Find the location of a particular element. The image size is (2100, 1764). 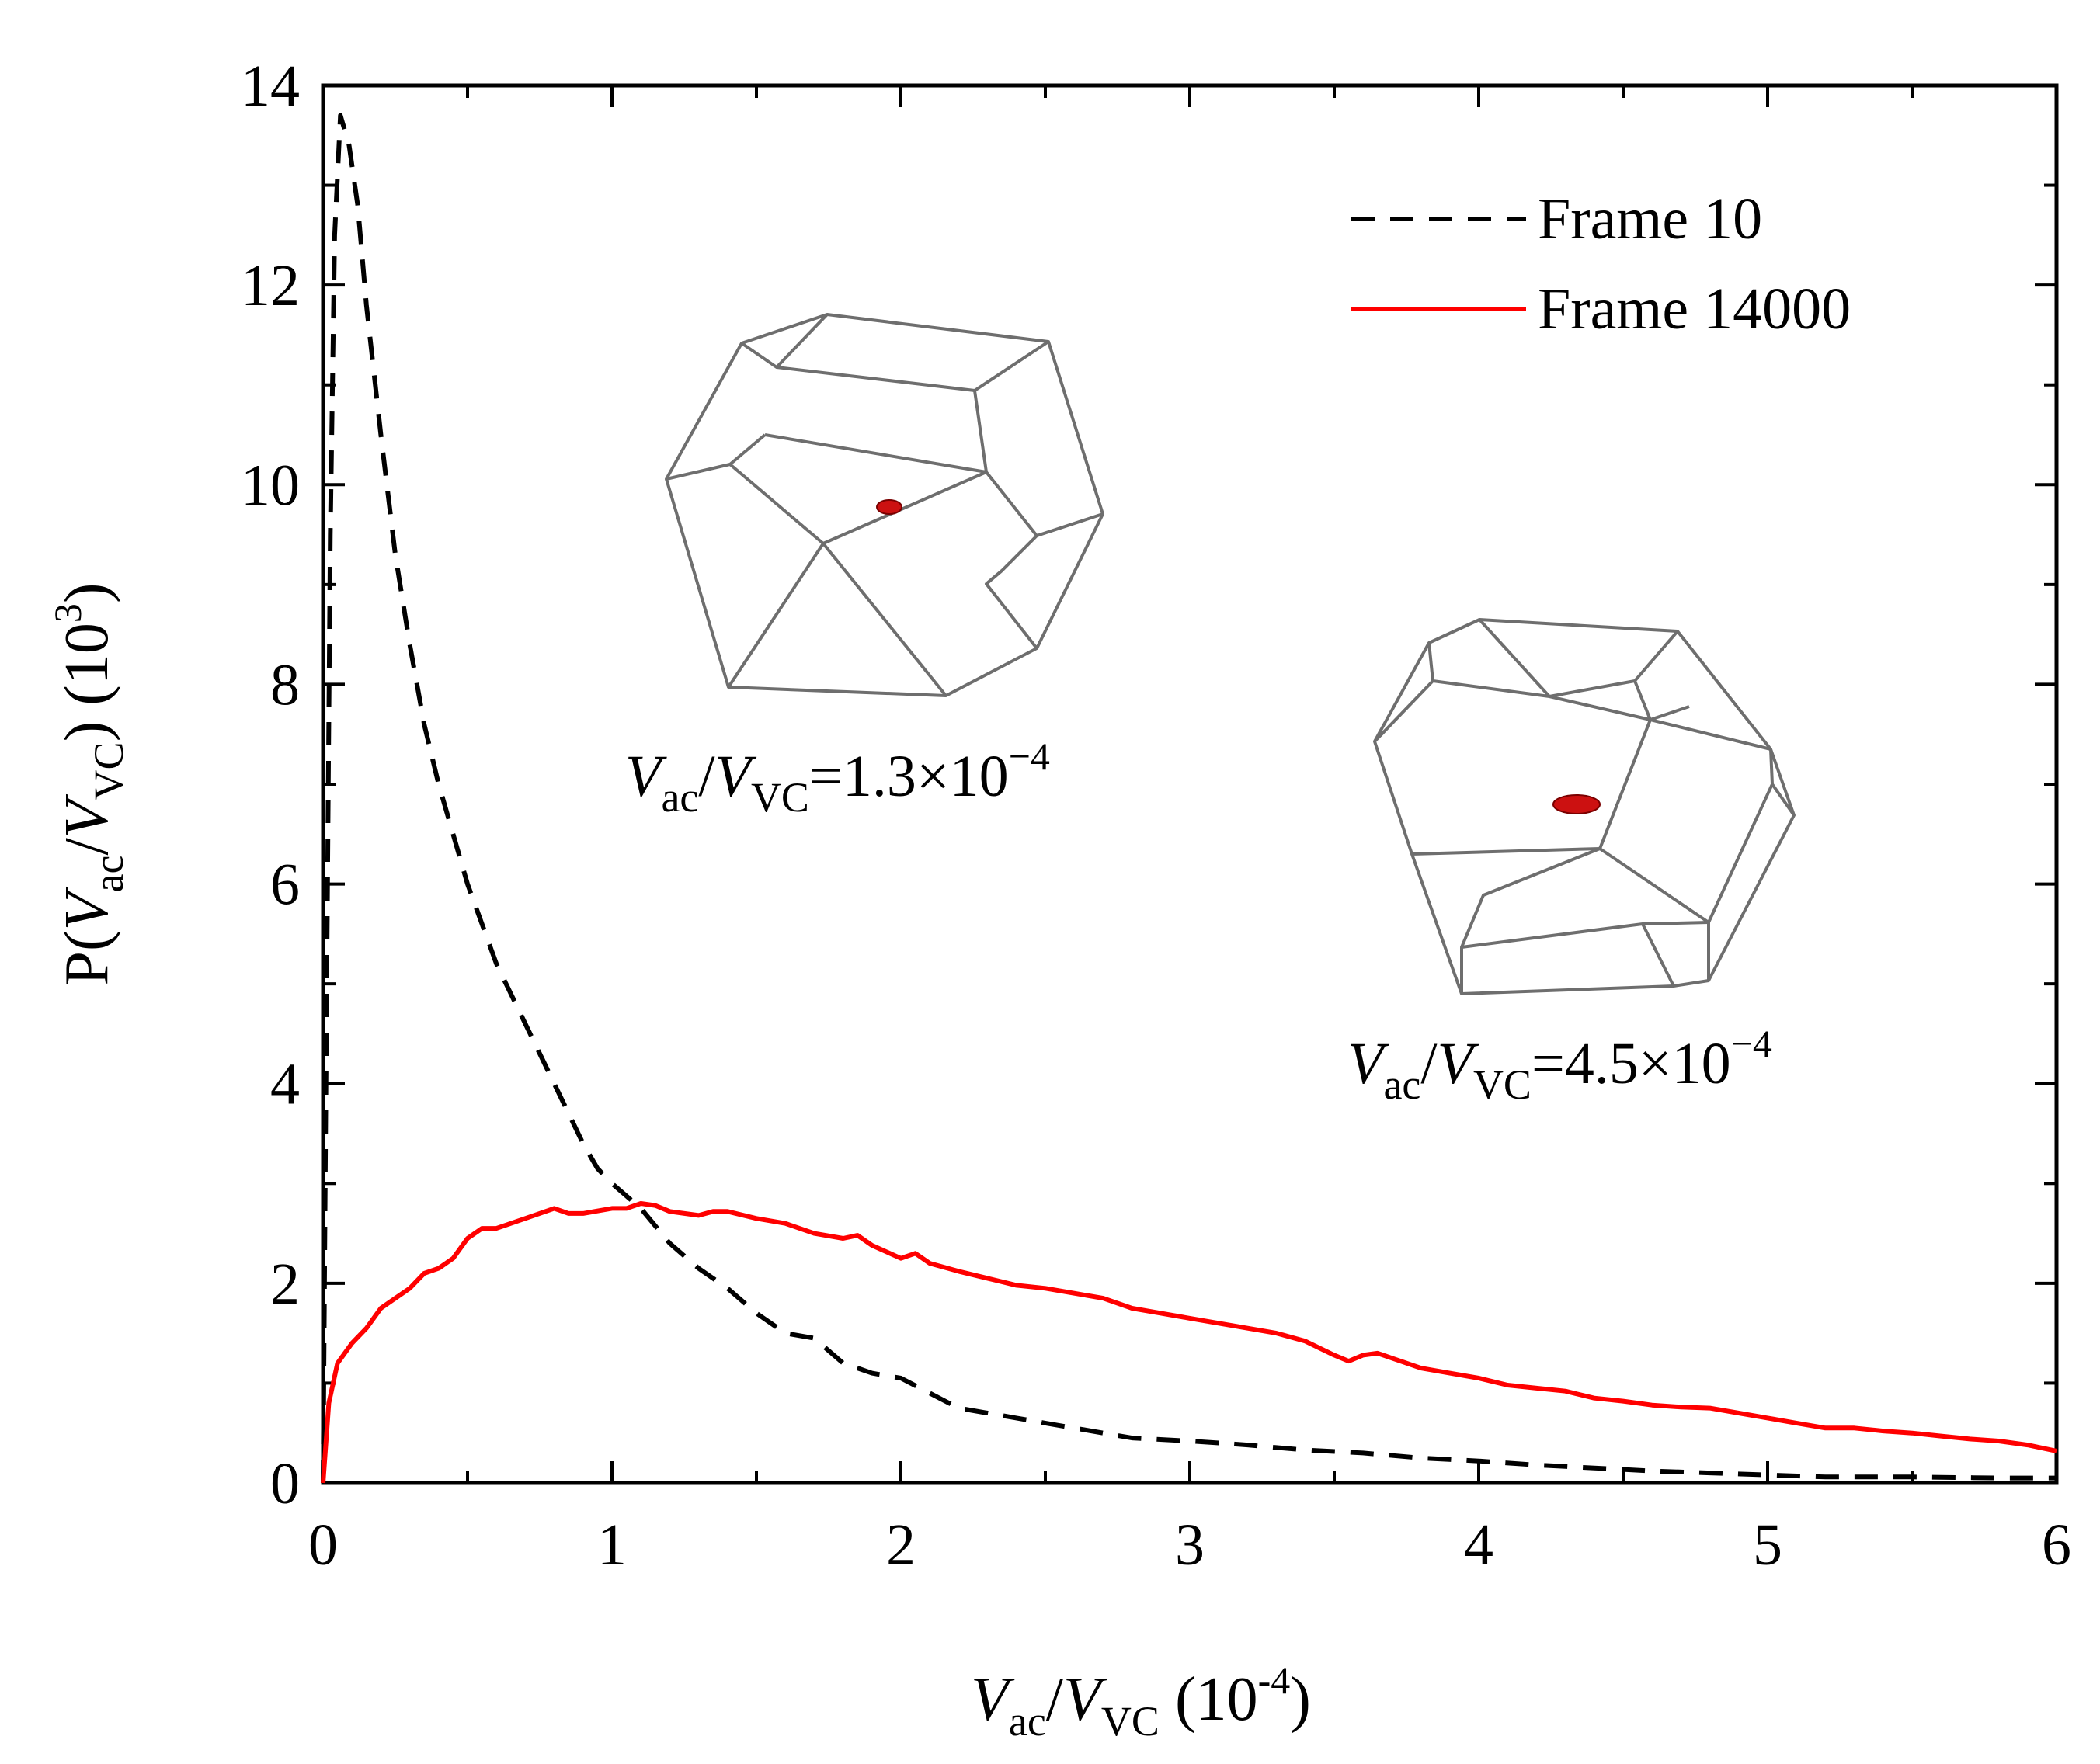

y-axis-title: P(Vac/VVC) (103) is located at coordinates (89, 784).